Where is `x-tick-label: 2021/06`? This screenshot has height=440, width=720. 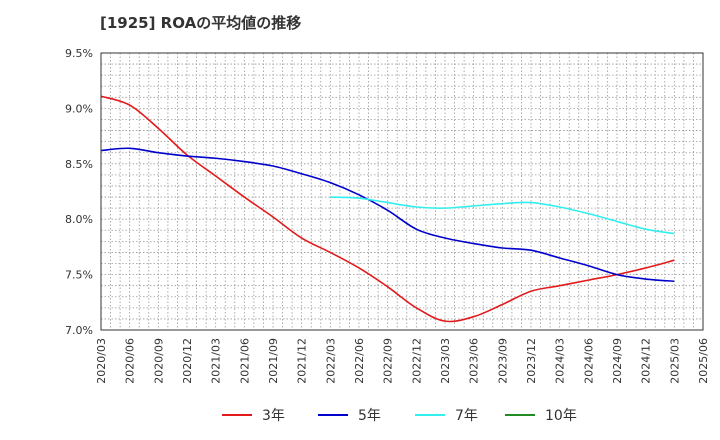 x-tick-label: 2021/06 is located at coordinates (244, 361).